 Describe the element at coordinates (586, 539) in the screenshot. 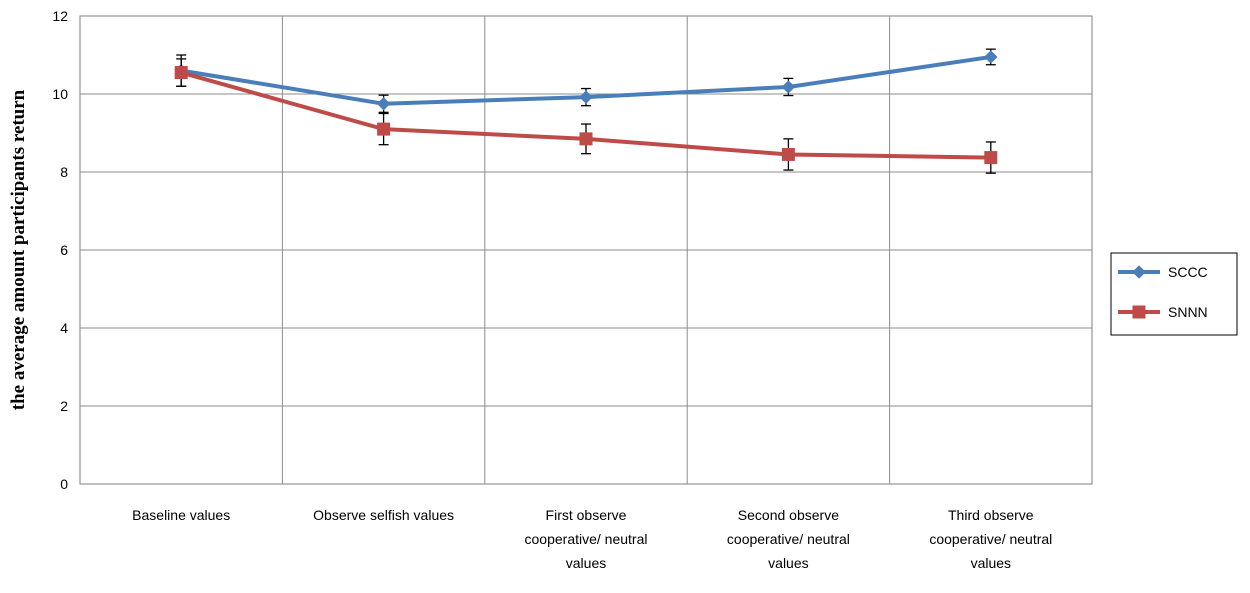

I see `x-category-label: First observe cooperative/ neutral values` at that location.